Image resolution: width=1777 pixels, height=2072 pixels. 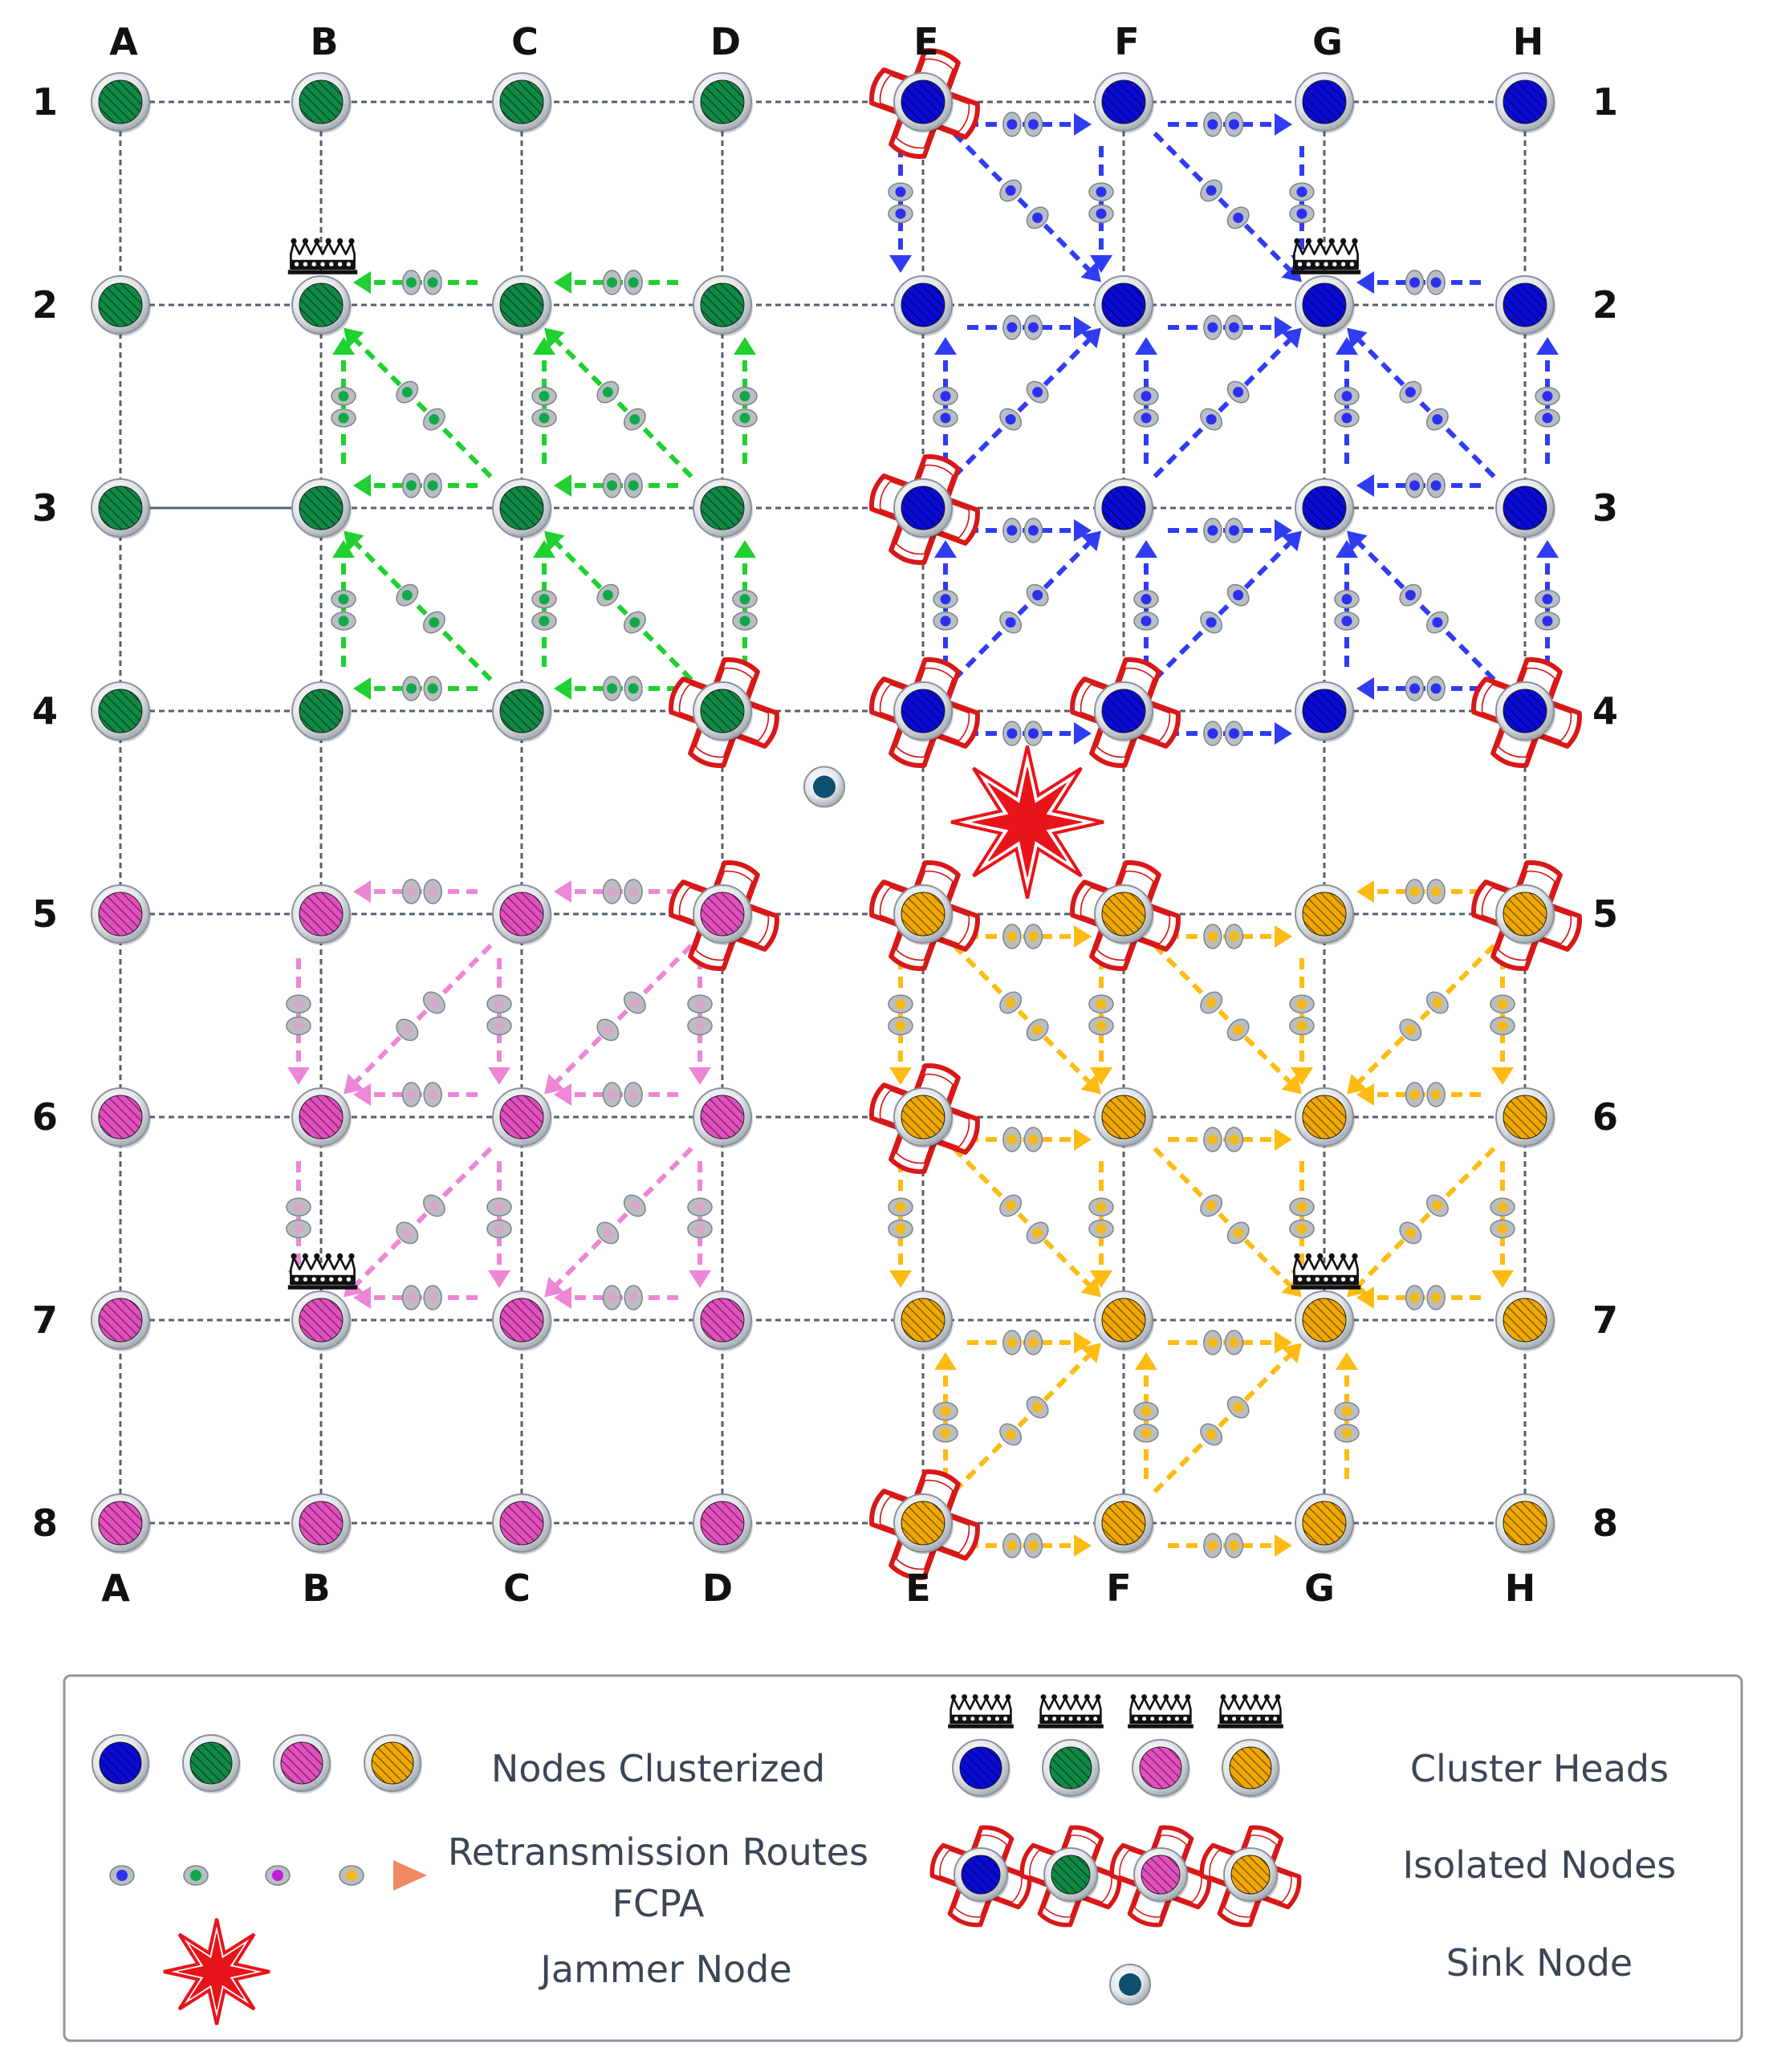 What do you see at coordinates (1422, 402) in the screenshot?
I see `route-blue-H3-G2` at bounding box center [1422, 402].